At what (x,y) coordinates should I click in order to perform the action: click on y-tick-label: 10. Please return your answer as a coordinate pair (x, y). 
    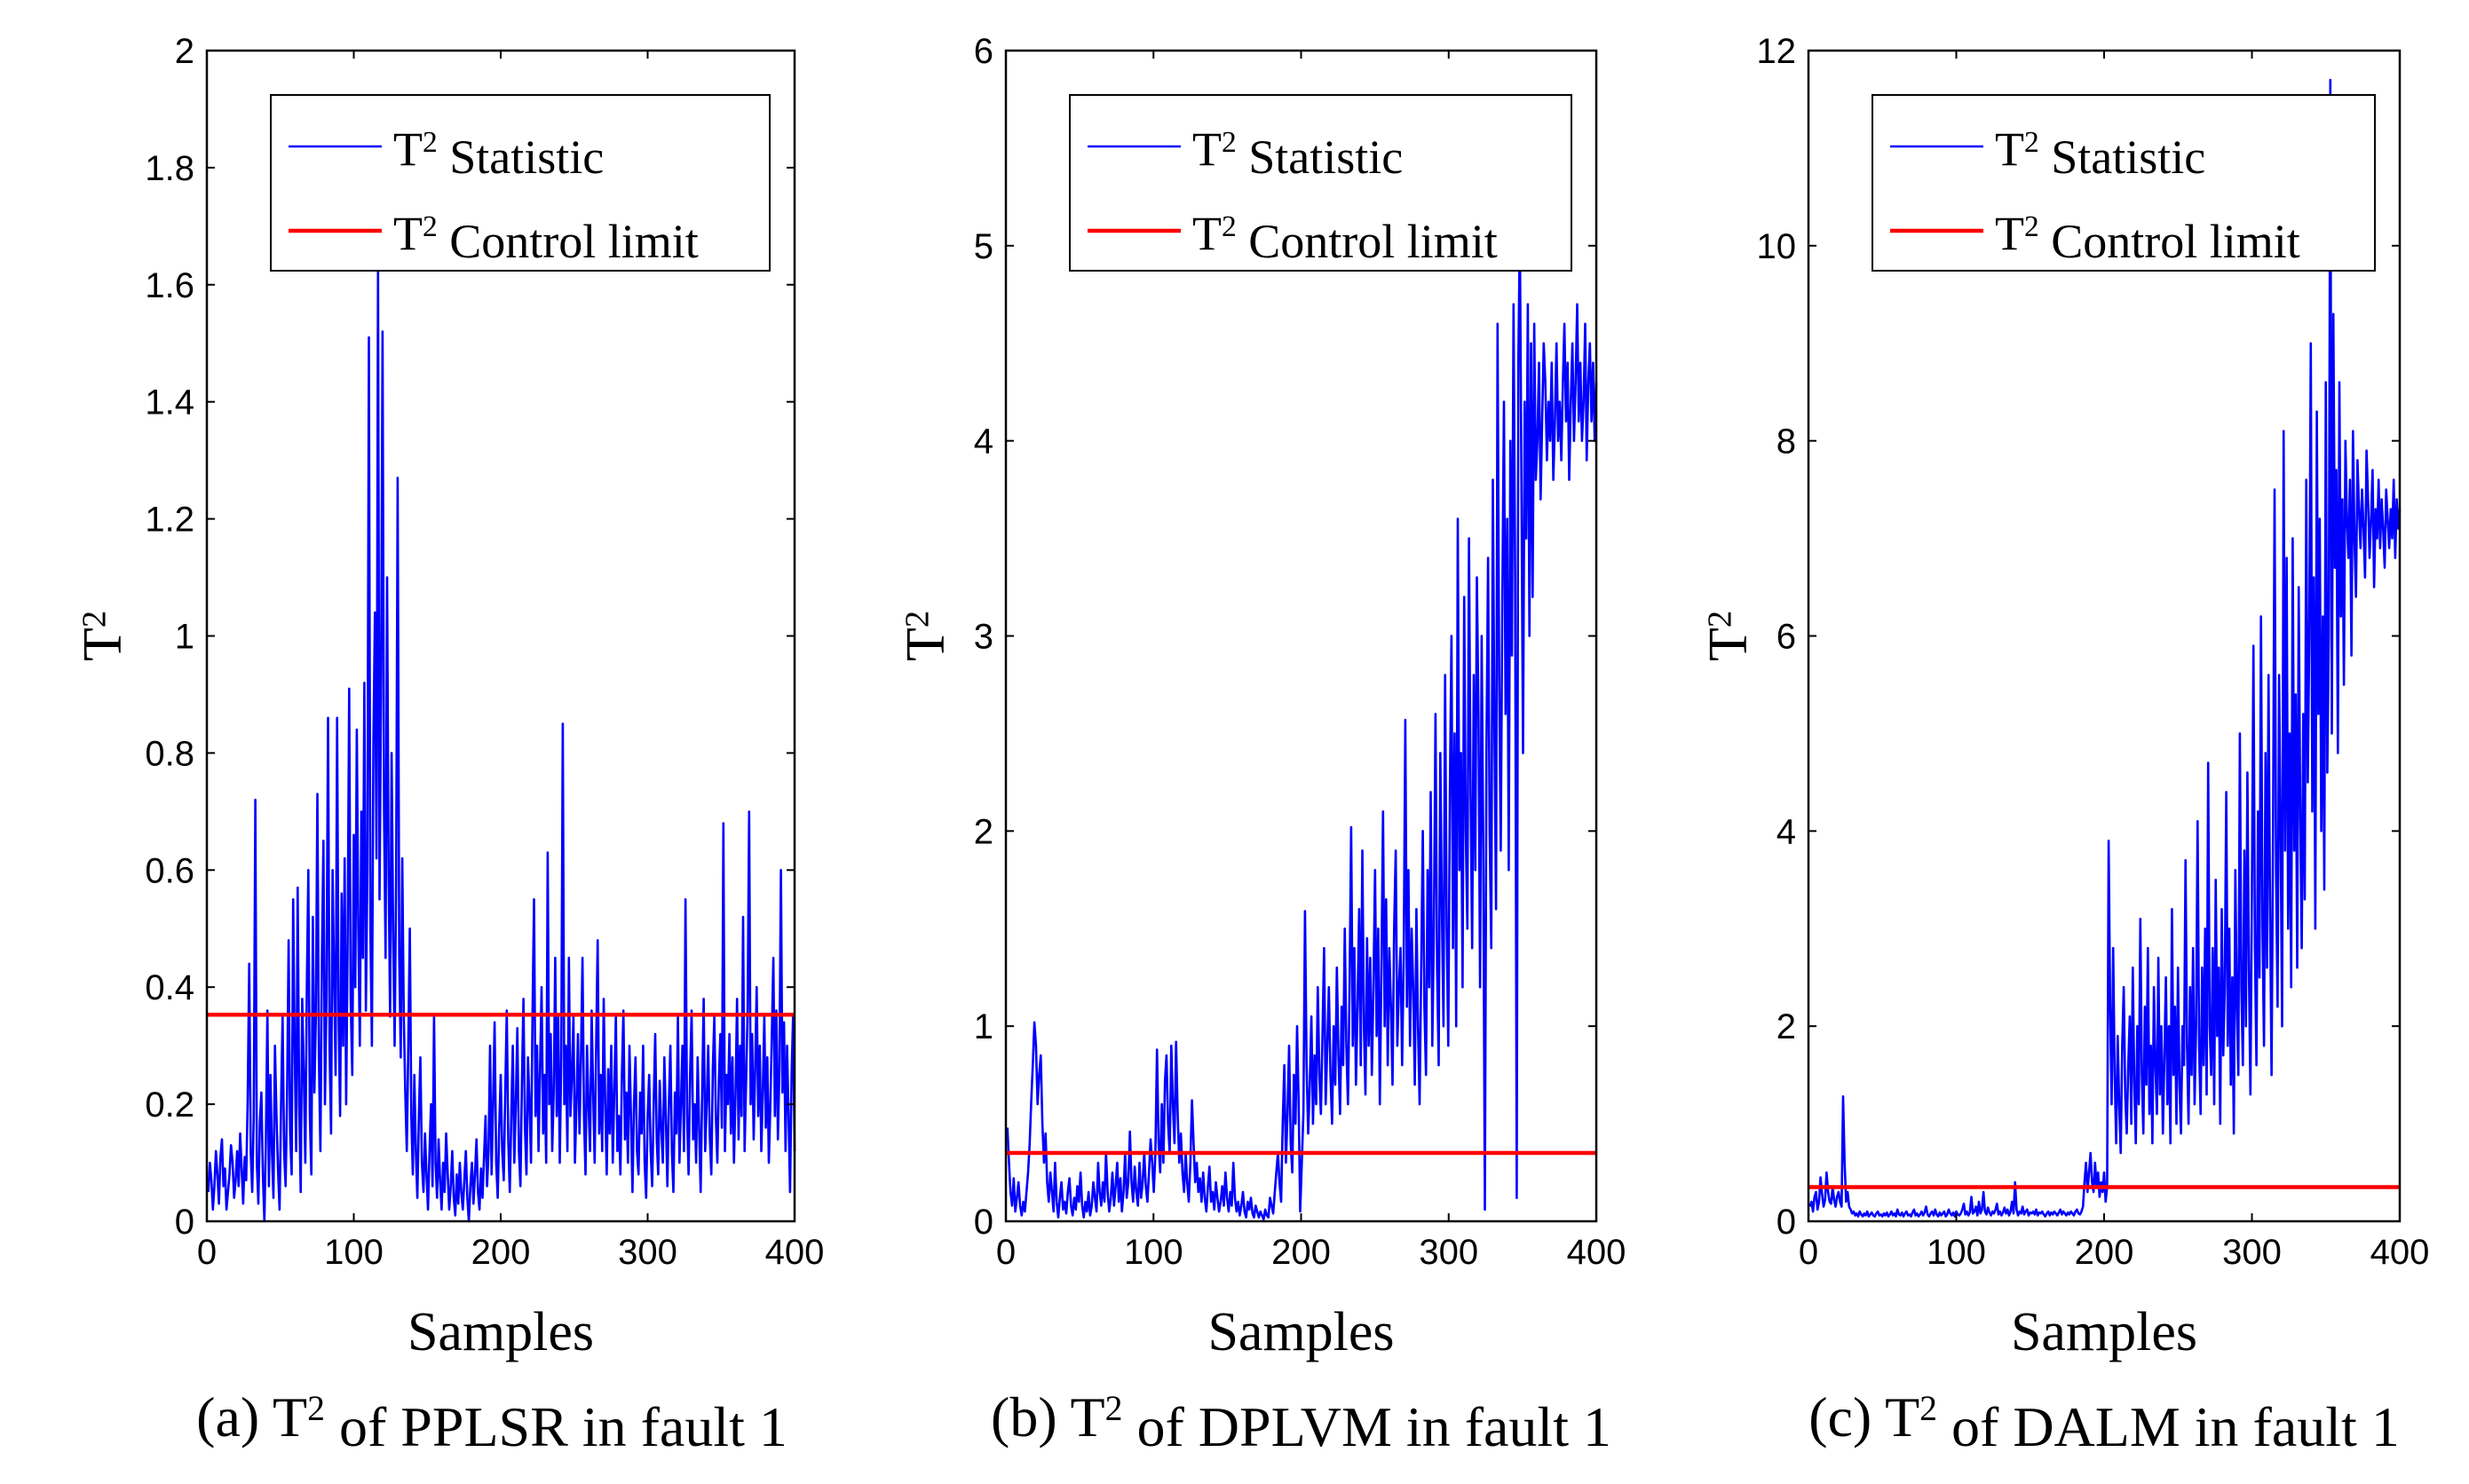
    Looking at the image, I should click on (1777, 246).